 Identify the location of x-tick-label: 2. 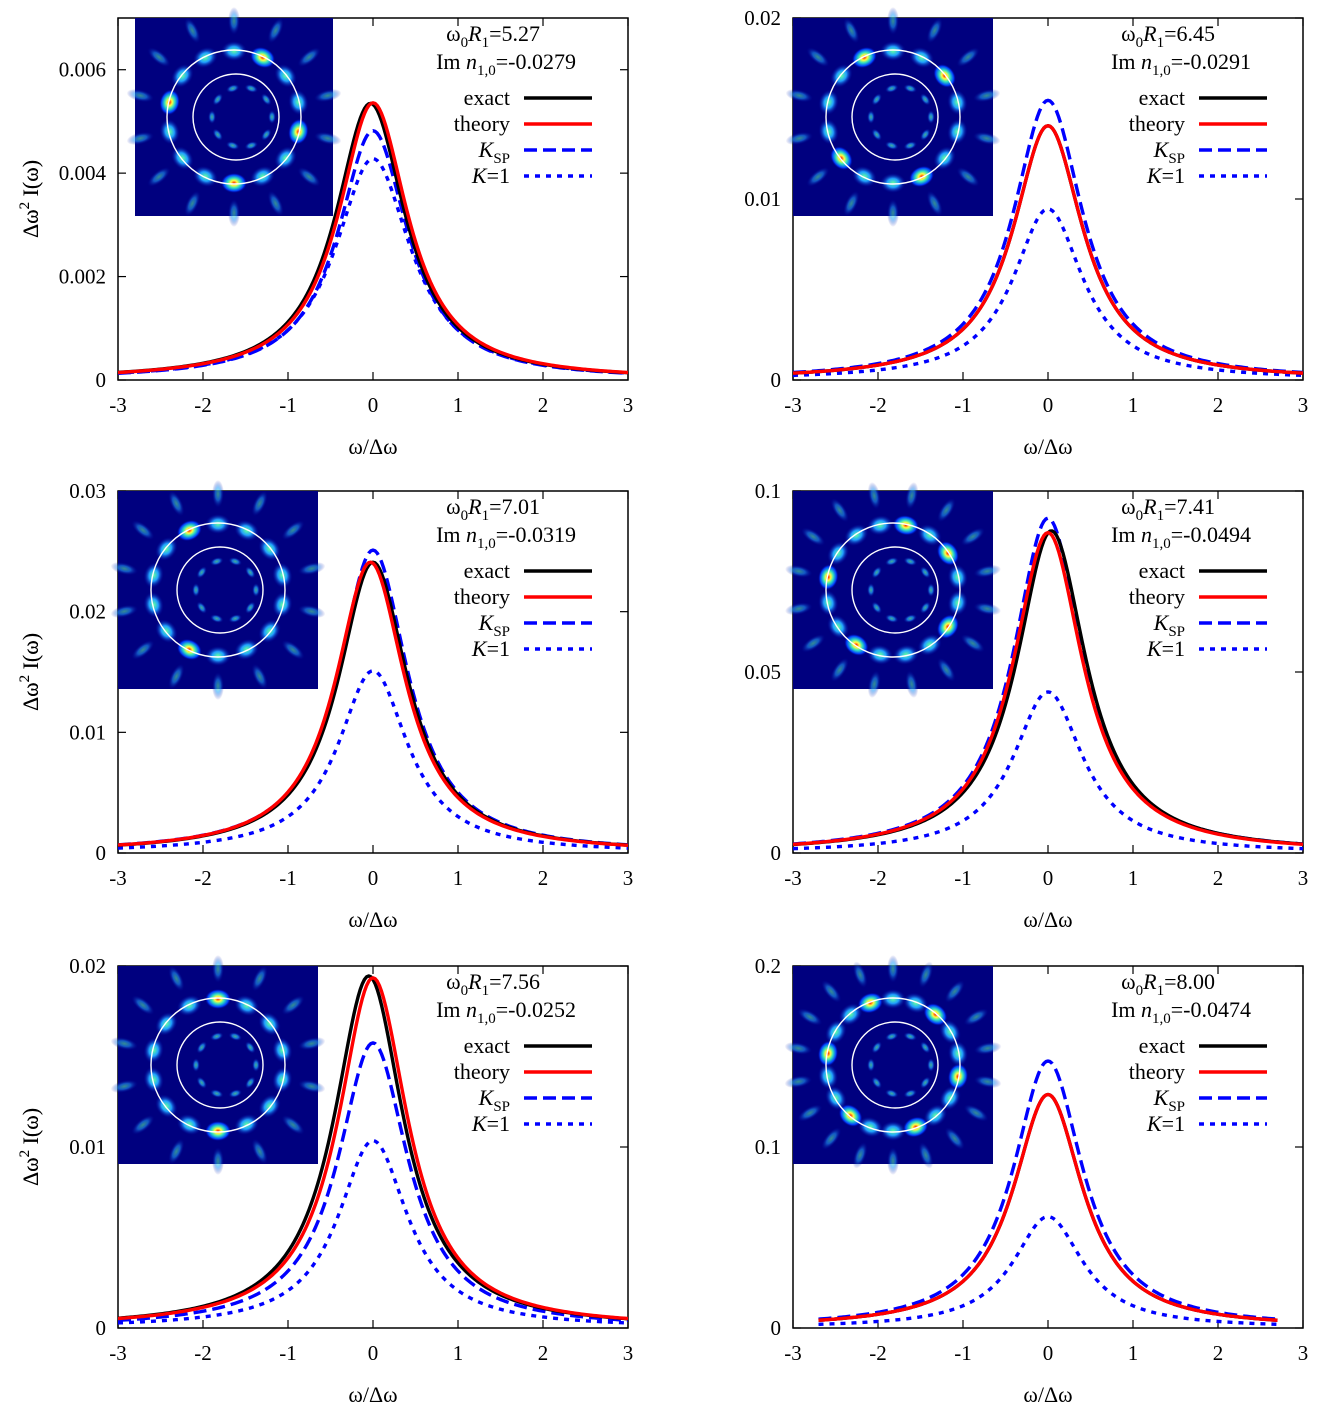
(1218, 878).